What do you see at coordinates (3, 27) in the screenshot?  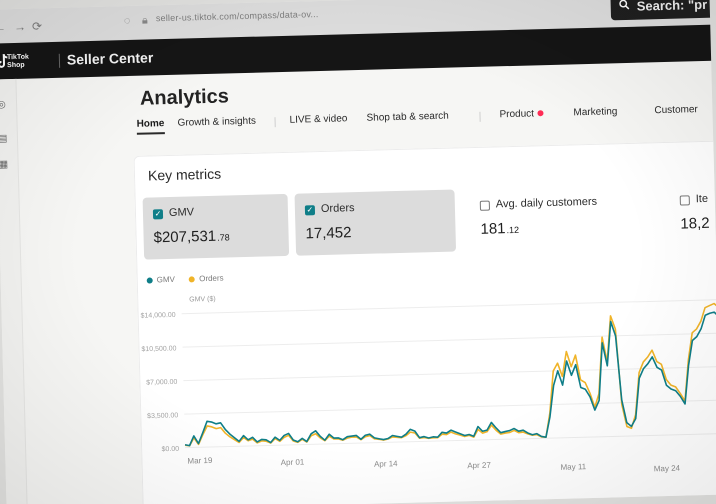 I see `back-icon: ←` at bounding box center [3, 27].